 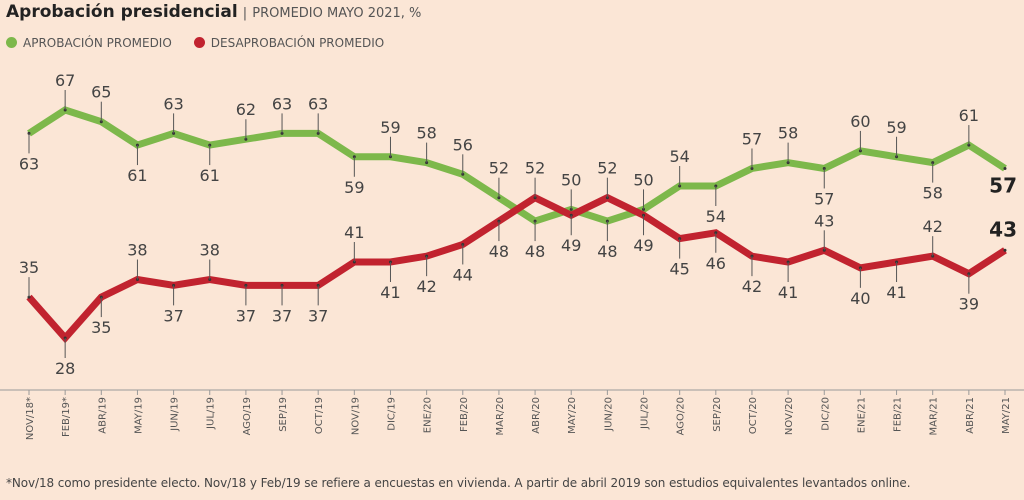 What do you see at coordinates (428, 415) in the screenshot?
I see `x-tick-label: ENE/20` at bounding box center [428, 415].